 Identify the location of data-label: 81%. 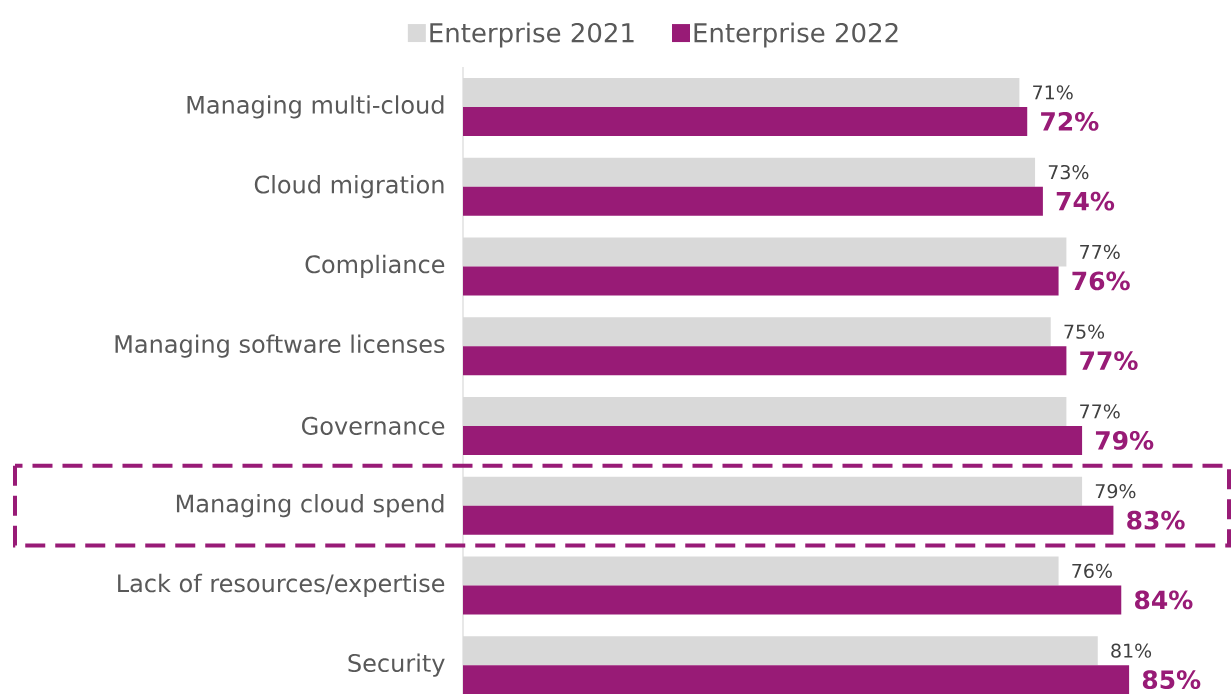
(1131, 650).